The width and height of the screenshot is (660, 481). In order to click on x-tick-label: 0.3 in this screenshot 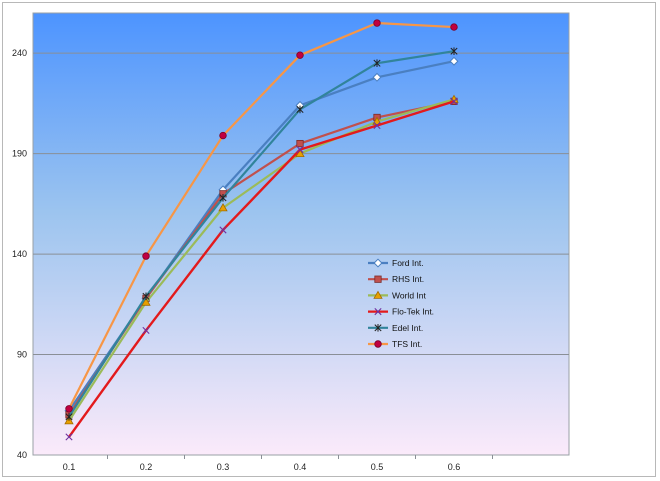, I will do `click(223, 467)`.